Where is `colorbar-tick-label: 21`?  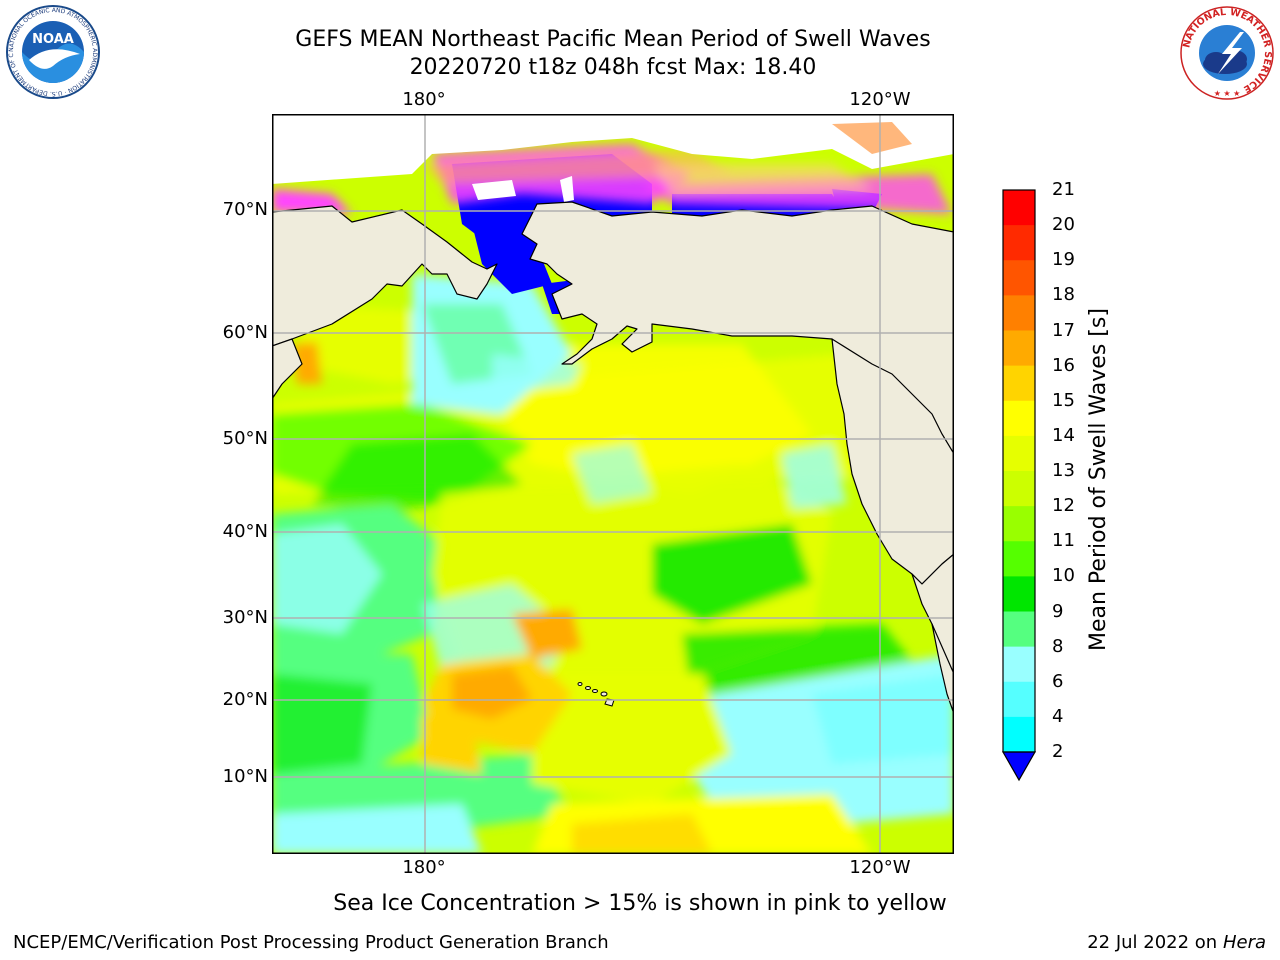
colorbar-tick-label: 21 is located at coordinates (1063, 189).